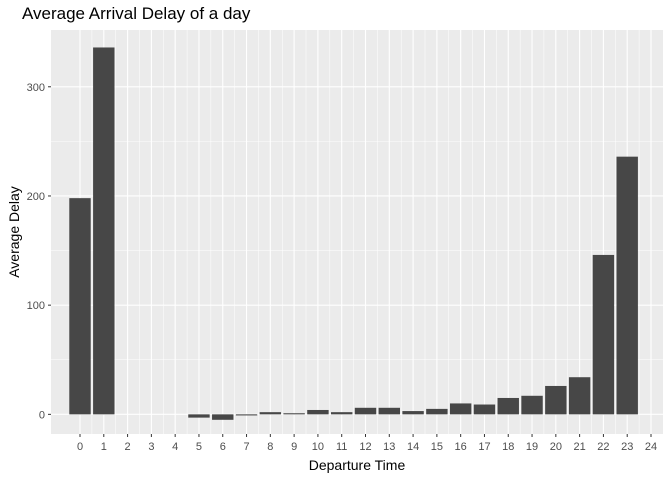  Describe the element at coordinates (36, 88) in the screenshot. I see `y-tick-label: 300` at that location.